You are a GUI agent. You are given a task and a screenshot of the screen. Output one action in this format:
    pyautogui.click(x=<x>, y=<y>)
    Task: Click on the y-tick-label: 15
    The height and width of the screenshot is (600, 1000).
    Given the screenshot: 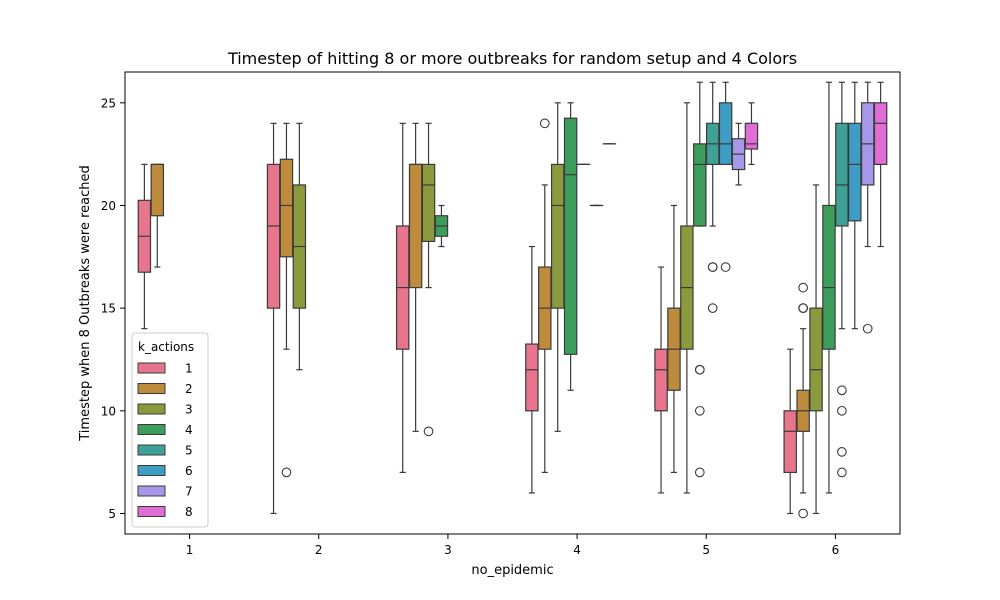 What is the action you would take?
    pyautogui.click(x=108, y=309)
    